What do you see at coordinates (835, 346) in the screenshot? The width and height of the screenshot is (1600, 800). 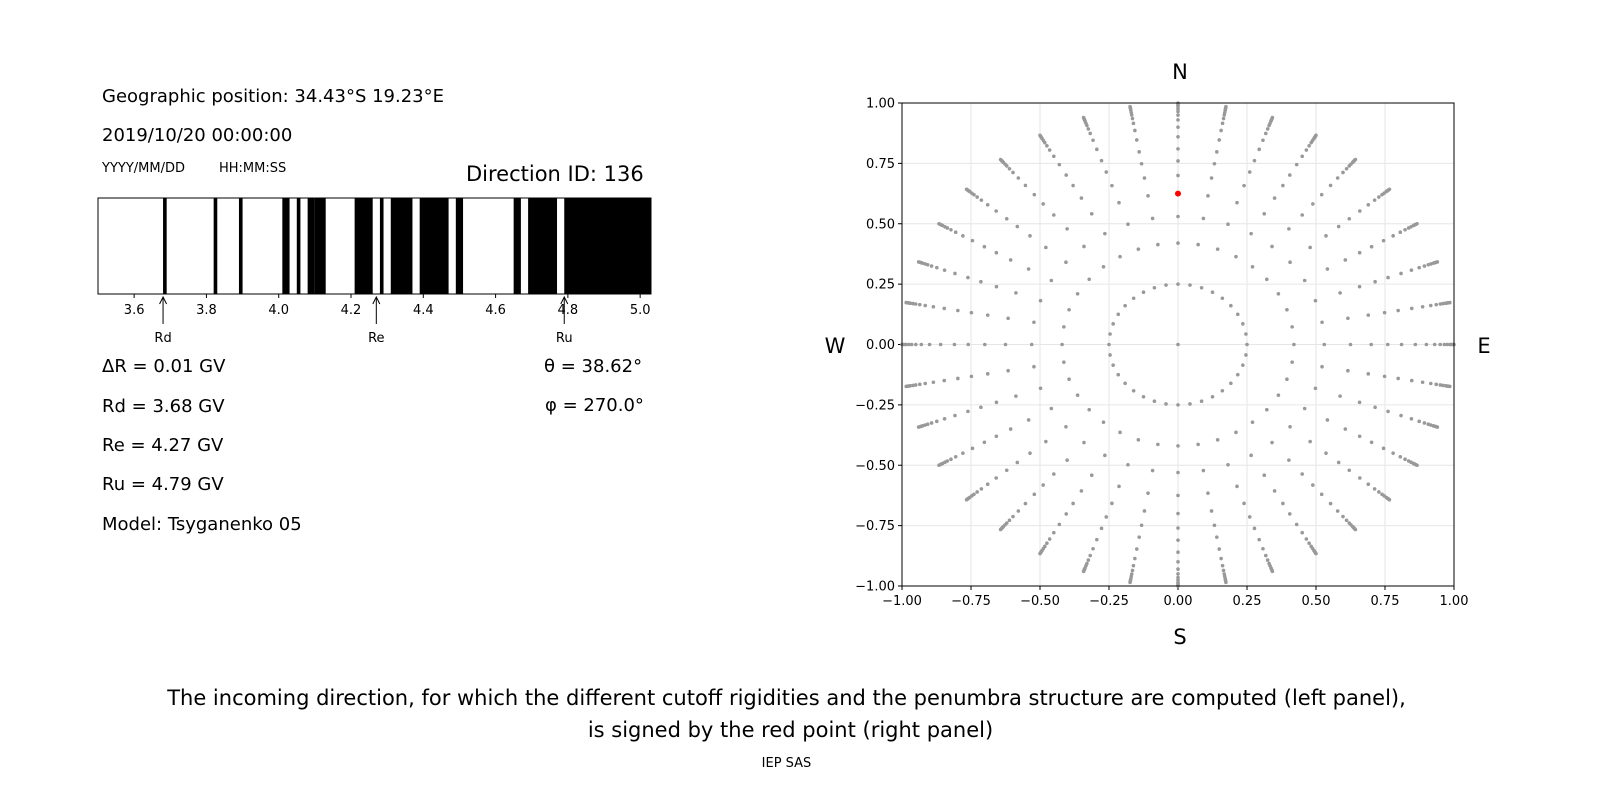 I see `compass-west: W` at bounding box center [835, 346].